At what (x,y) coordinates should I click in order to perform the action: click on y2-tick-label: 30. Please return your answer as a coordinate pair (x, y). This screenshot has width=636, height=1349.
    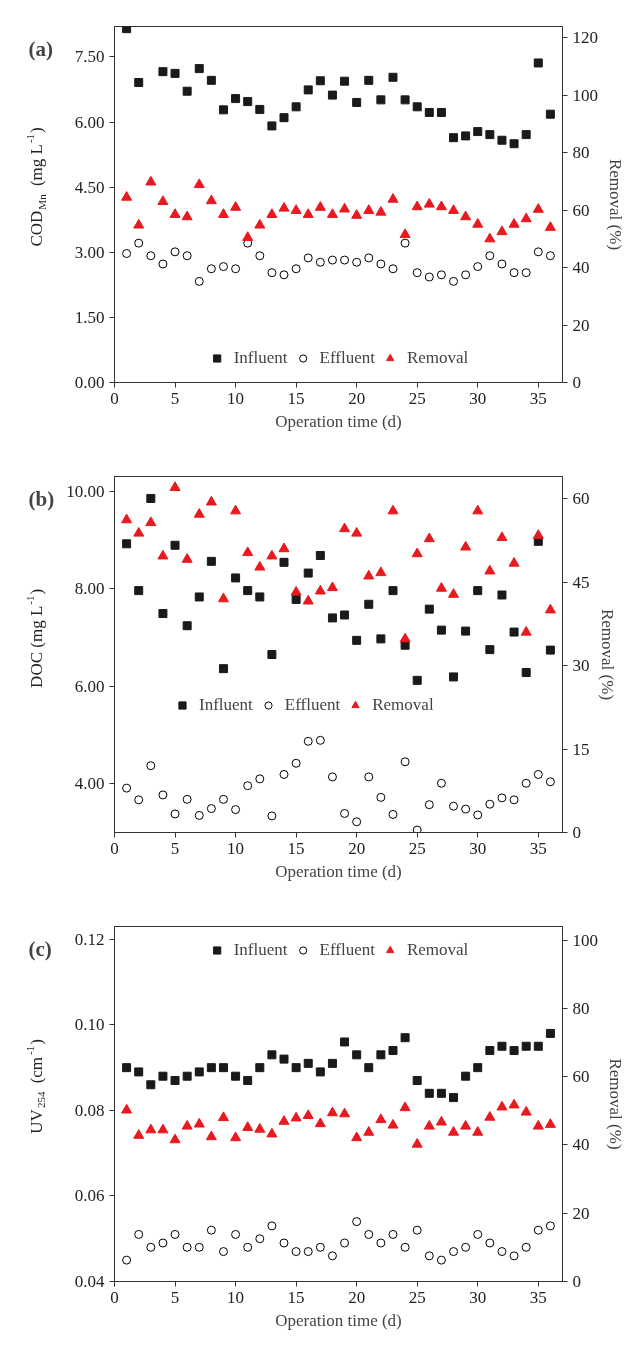
    Looking at the image, I should click on (581, 666).